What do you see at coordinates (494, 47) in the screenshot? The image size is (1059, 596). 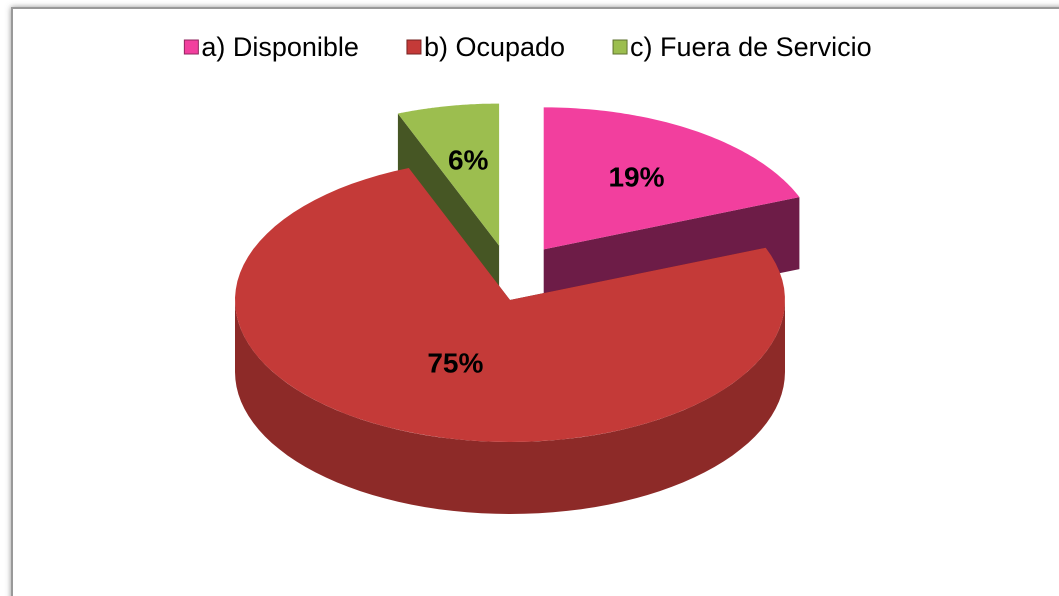 I see `legend-label: b) Ocupado` at bounding box center [494, 47].